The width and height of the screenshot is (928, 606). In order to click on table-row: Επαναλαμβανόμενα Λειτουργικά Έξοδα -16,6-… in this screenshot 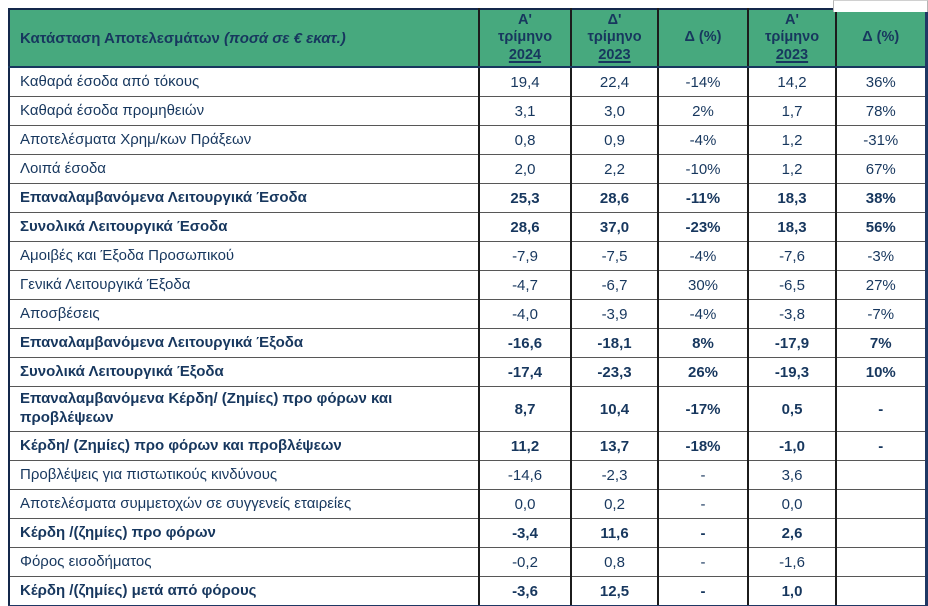, I will do `click(467, 343)`.